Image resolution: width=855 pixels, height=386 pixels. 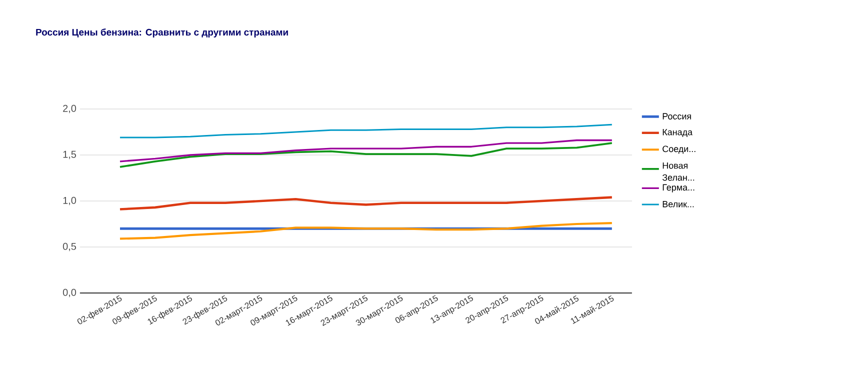 I want to click on y-tick-label: 0,0, so click(x=69, y=293).